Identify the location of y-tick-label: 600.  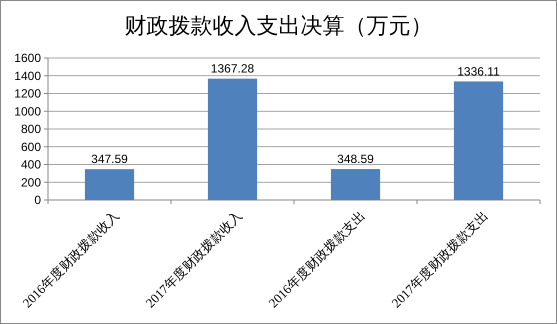
(31, 147).